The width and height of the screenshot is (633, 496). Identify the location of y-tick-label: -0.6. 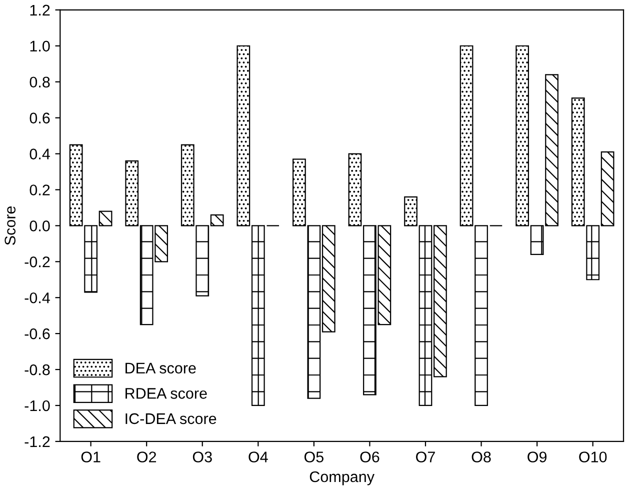
(37, 334).